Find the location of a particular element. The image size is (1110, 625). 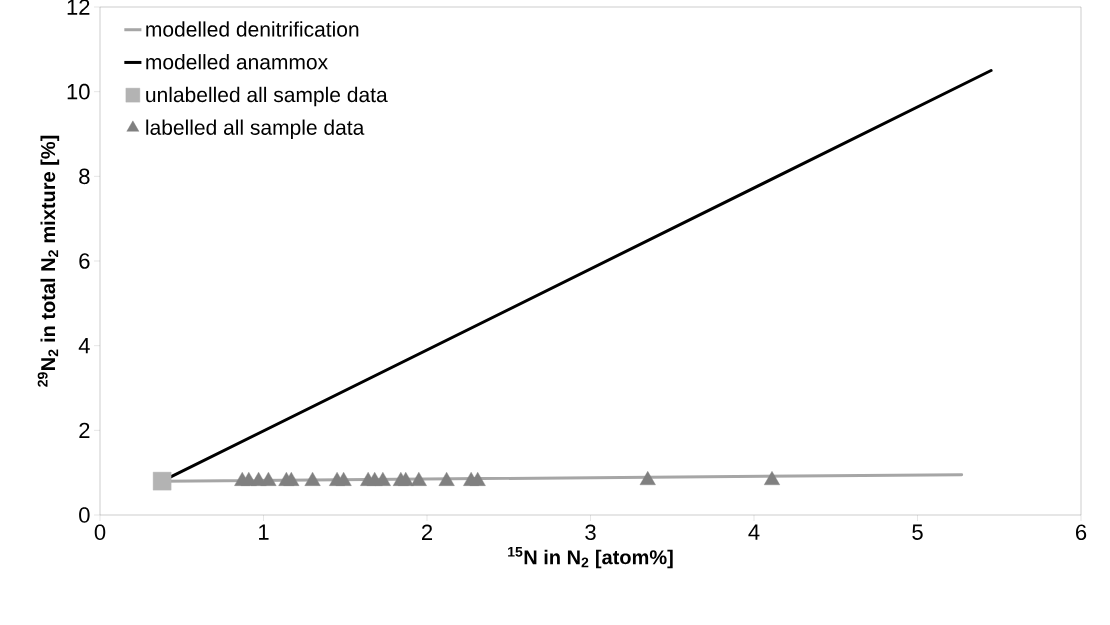

x-tick-label: 5 is located at coordinates (917, 532).